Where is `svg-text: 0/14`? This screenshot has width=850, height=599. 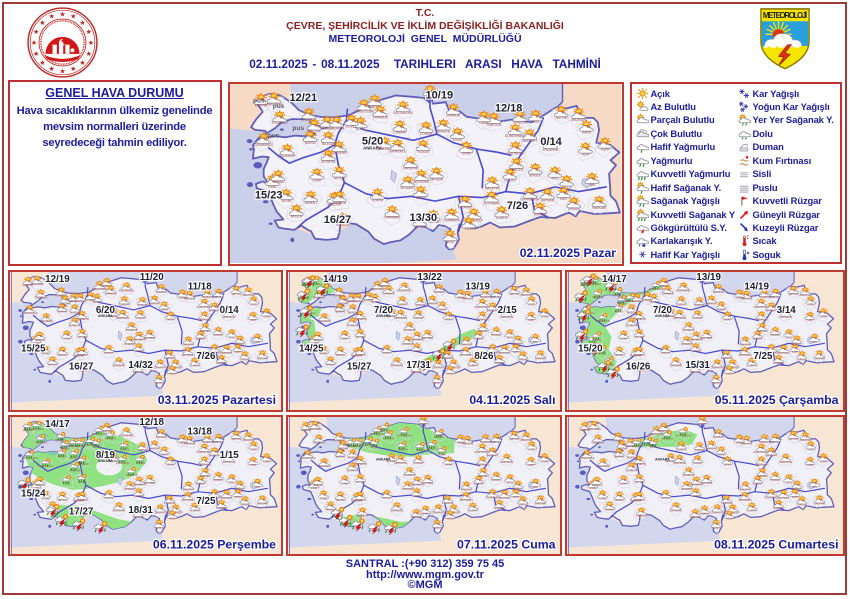 svg-text: 0/14 is located at coordinates (551, 141).